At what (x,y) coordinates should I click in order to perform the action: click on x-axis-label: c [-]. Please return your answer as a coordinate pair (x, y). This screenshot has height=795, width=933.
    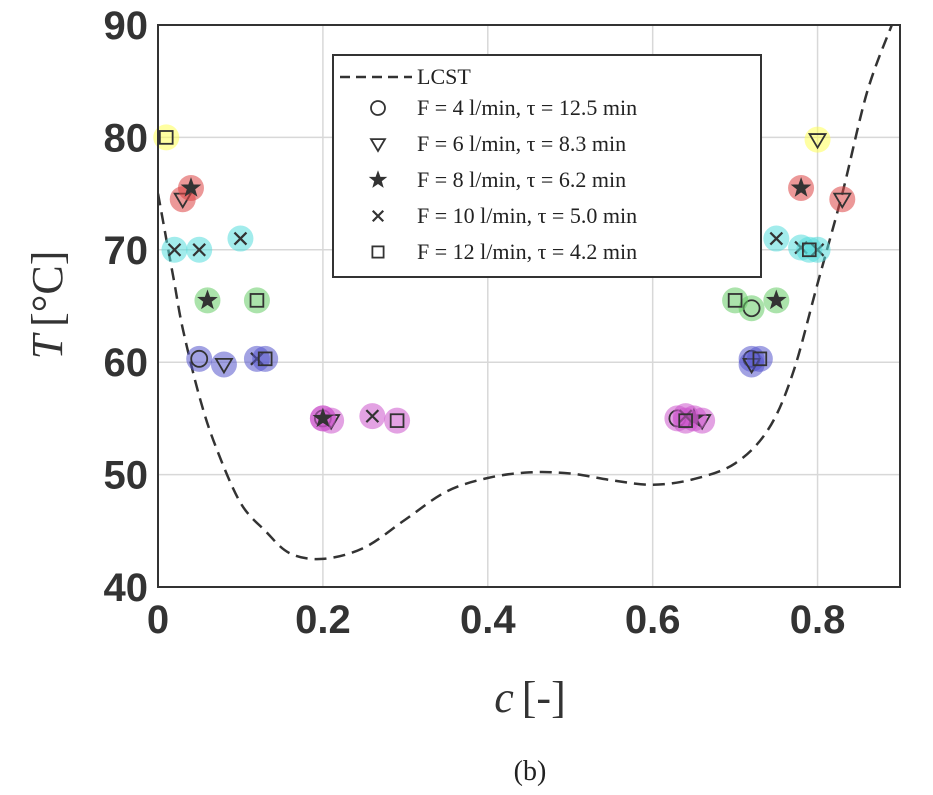
    Looking at the image, I should click on (530, 697).